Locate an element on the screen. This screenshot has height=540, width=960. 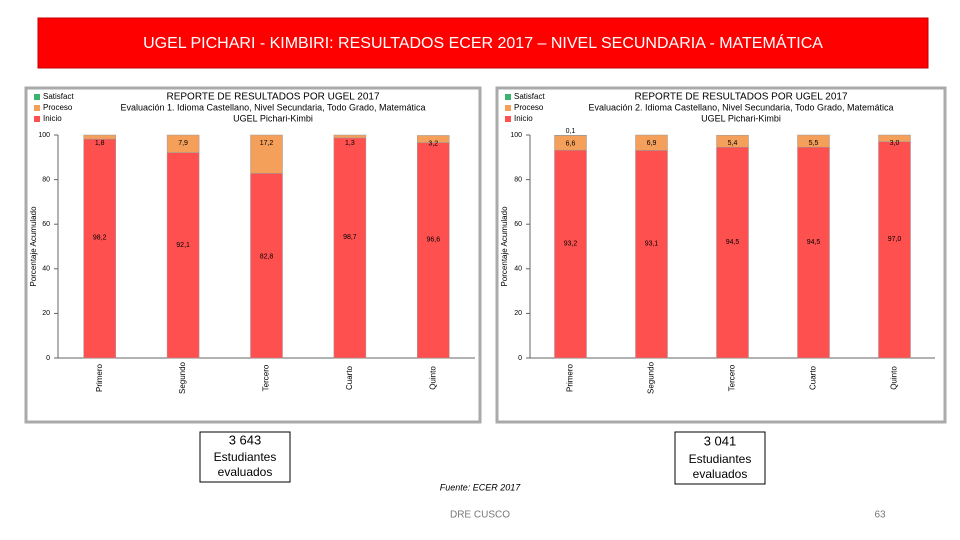
count-number: 3 041 is located at coordinates (720, 440).